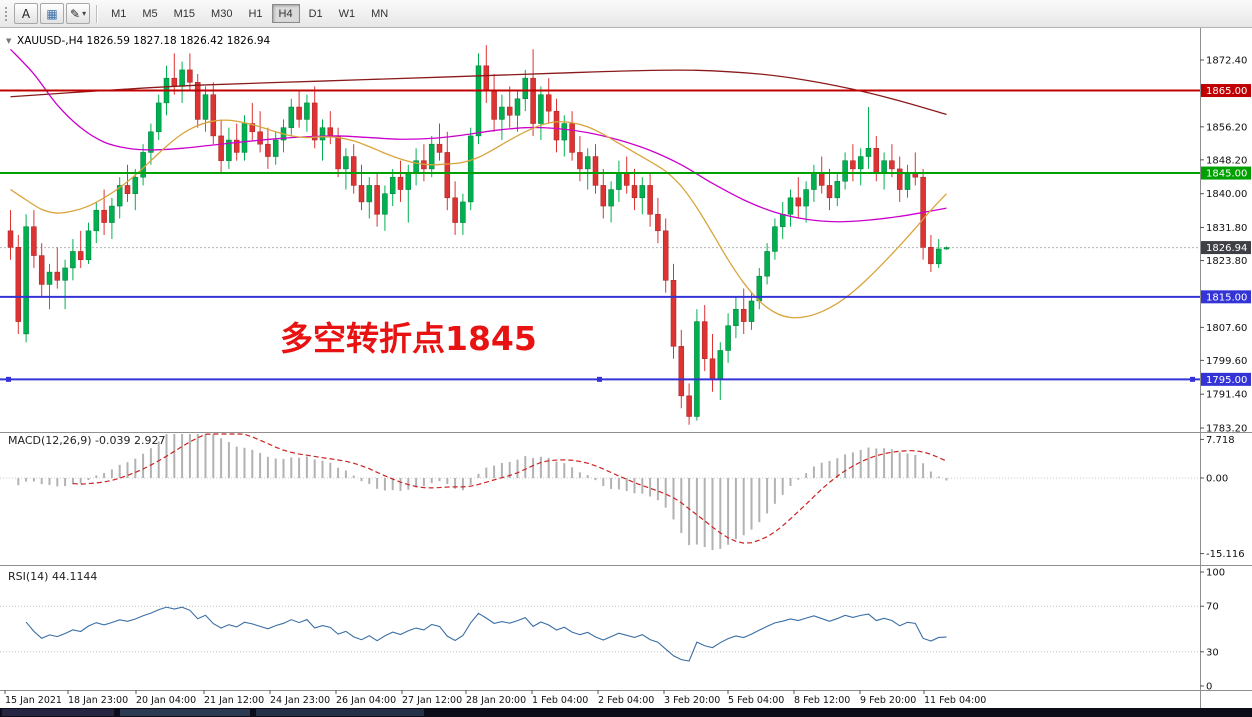  Describe the element at coordinates (1226, 368) in the screenshot. I see `price-axis-gutter` at that location.